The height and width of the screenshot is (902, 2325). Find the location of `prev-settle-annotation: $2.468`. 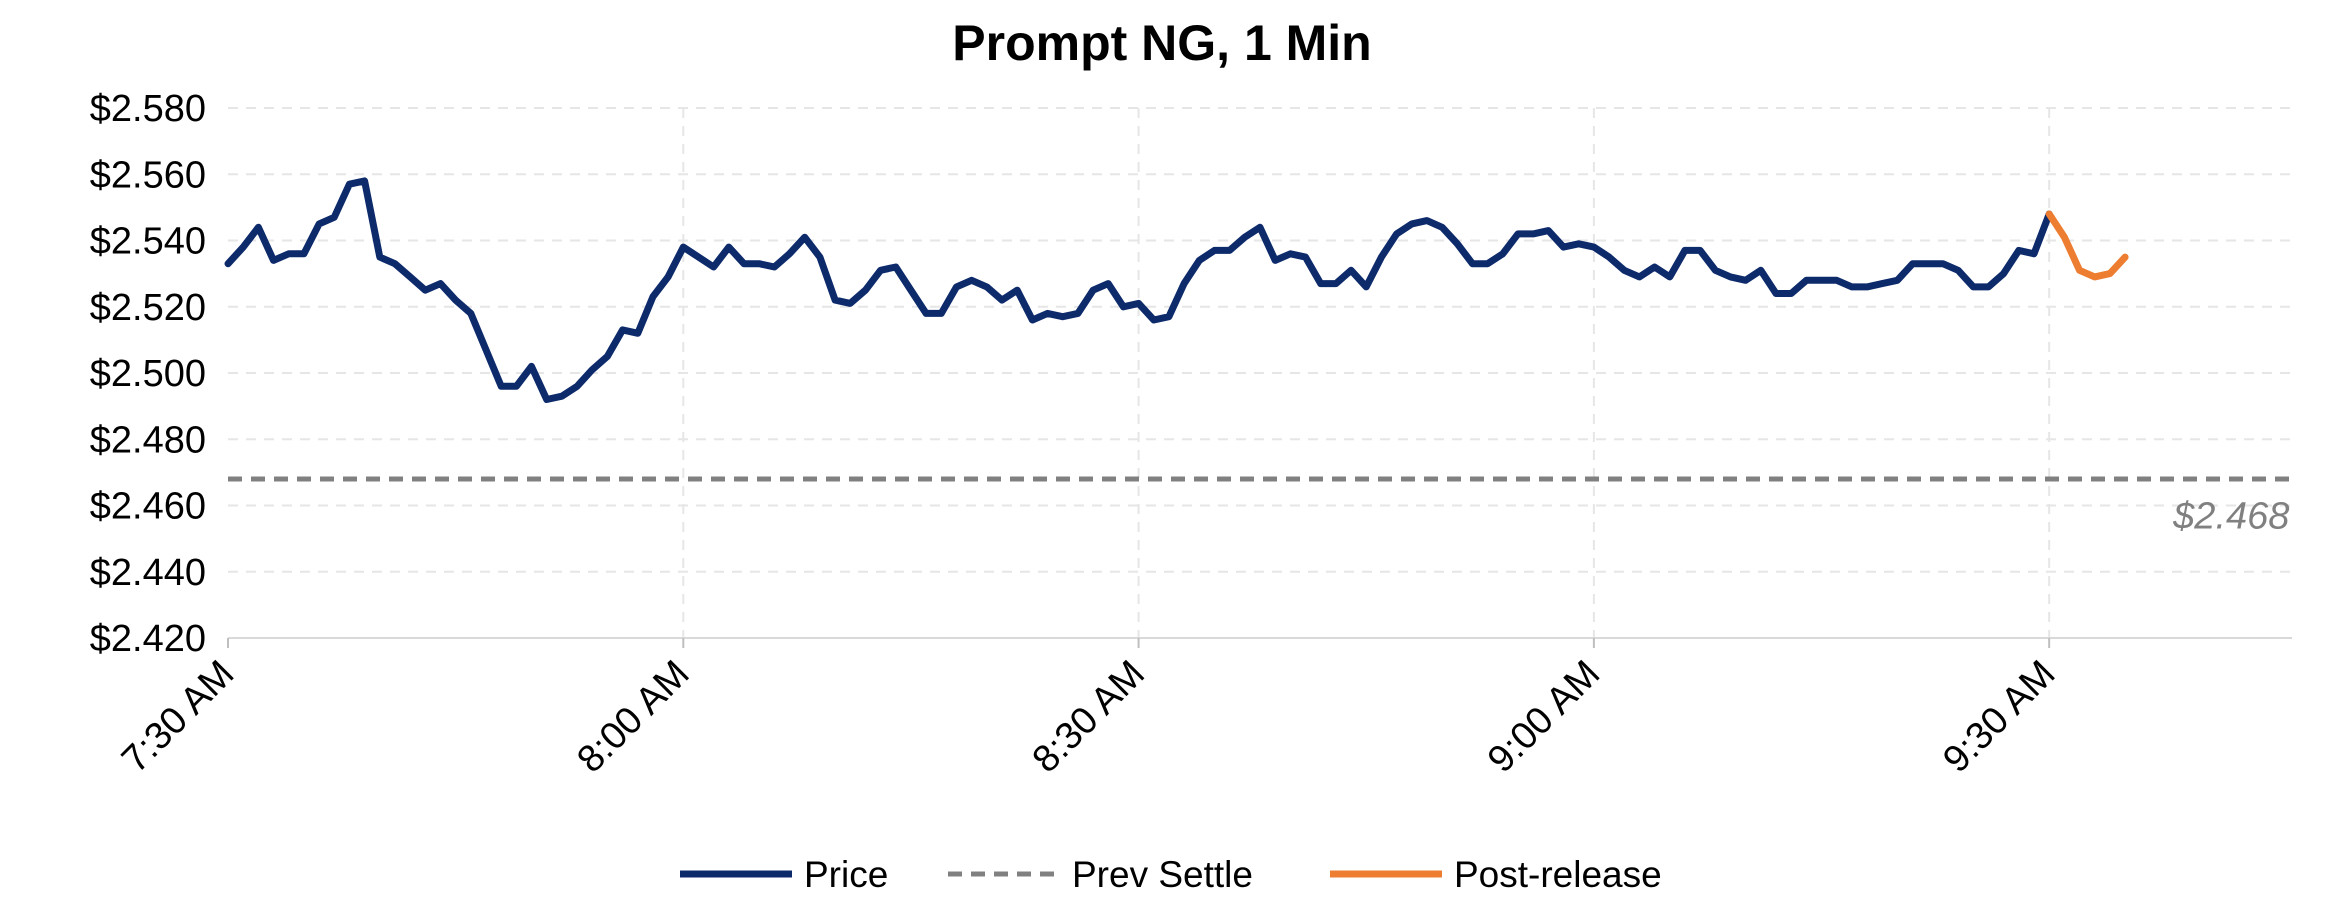

prev-settle-annotation: $2.468 is located at coordinates (2230, 516).